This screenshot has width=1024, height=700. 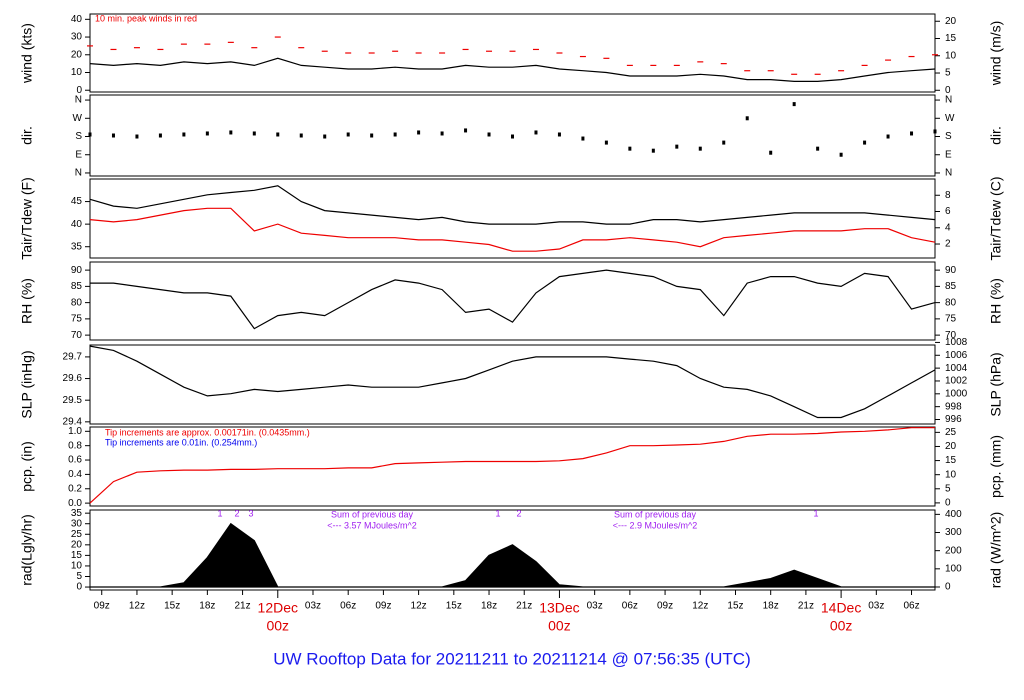 I want to click on y-tick-label: 80, so click(x=77, y=302).